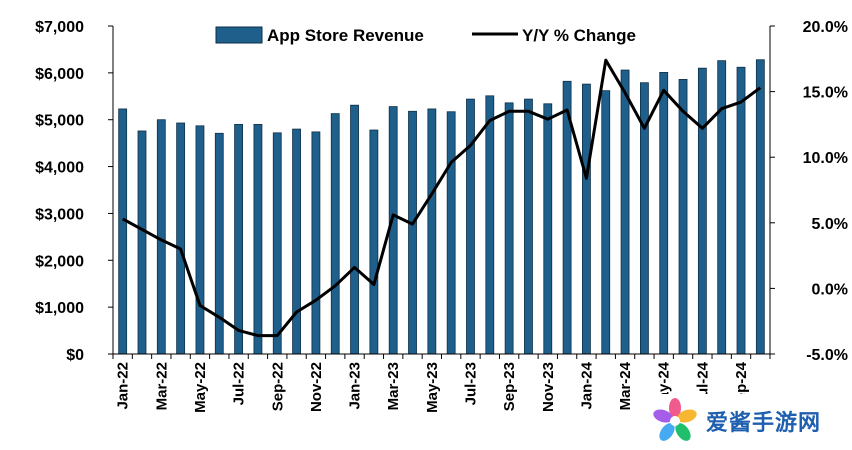 The height and width of the screenshot is (450, 852). I want to click on left-tick-label: $3,000, so click(59, 214).